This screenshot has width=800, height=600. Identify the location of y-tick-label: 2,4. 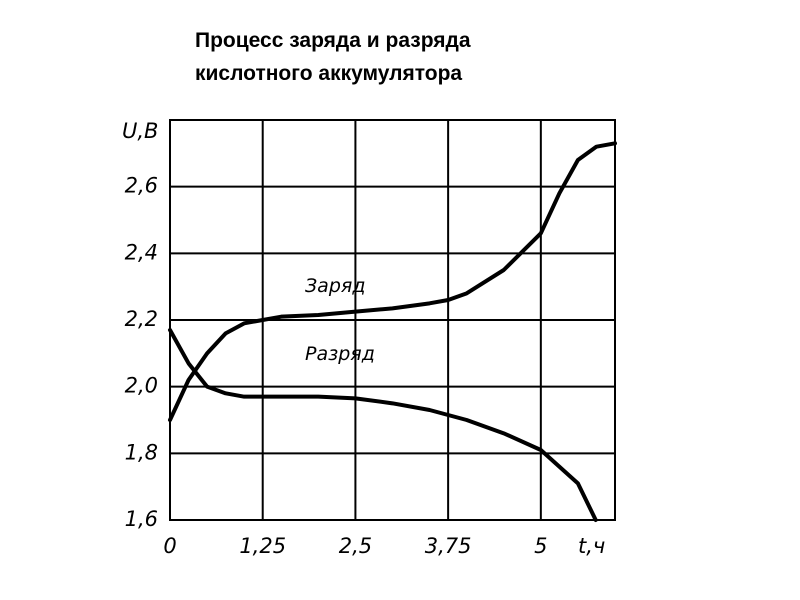
(141, 252).